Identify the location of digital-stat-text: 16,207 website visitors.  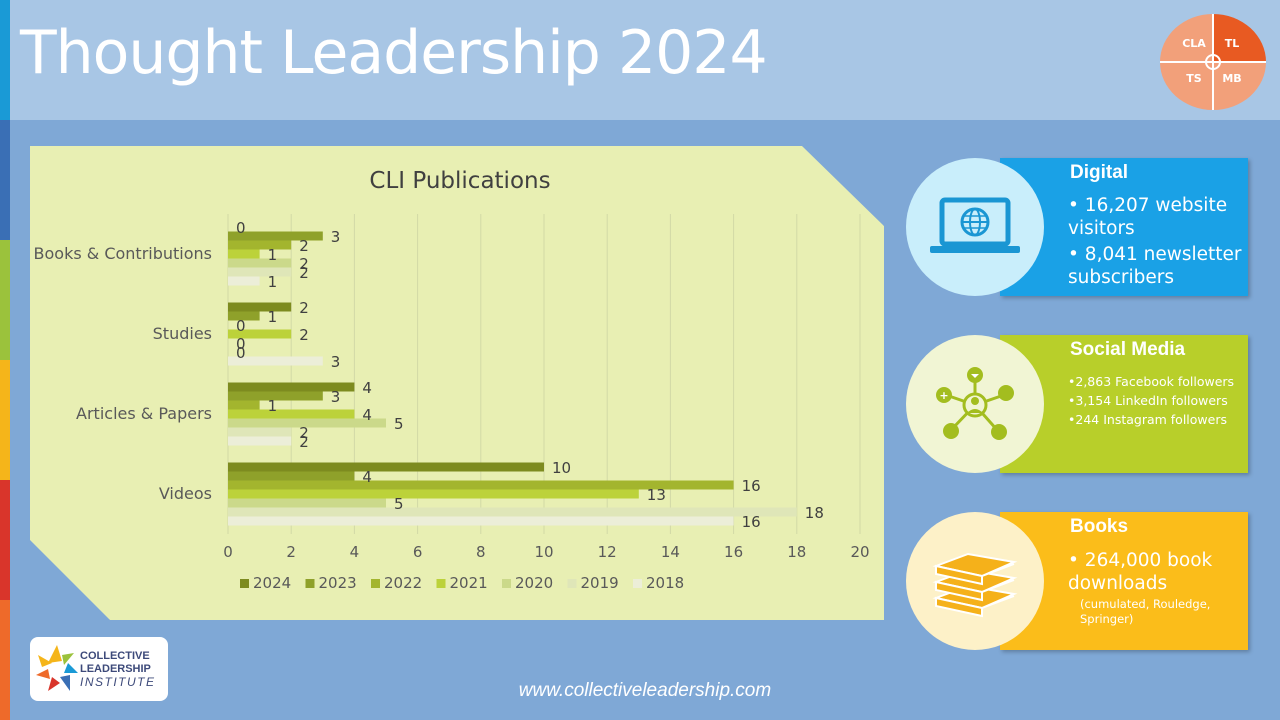
(1148, 217).